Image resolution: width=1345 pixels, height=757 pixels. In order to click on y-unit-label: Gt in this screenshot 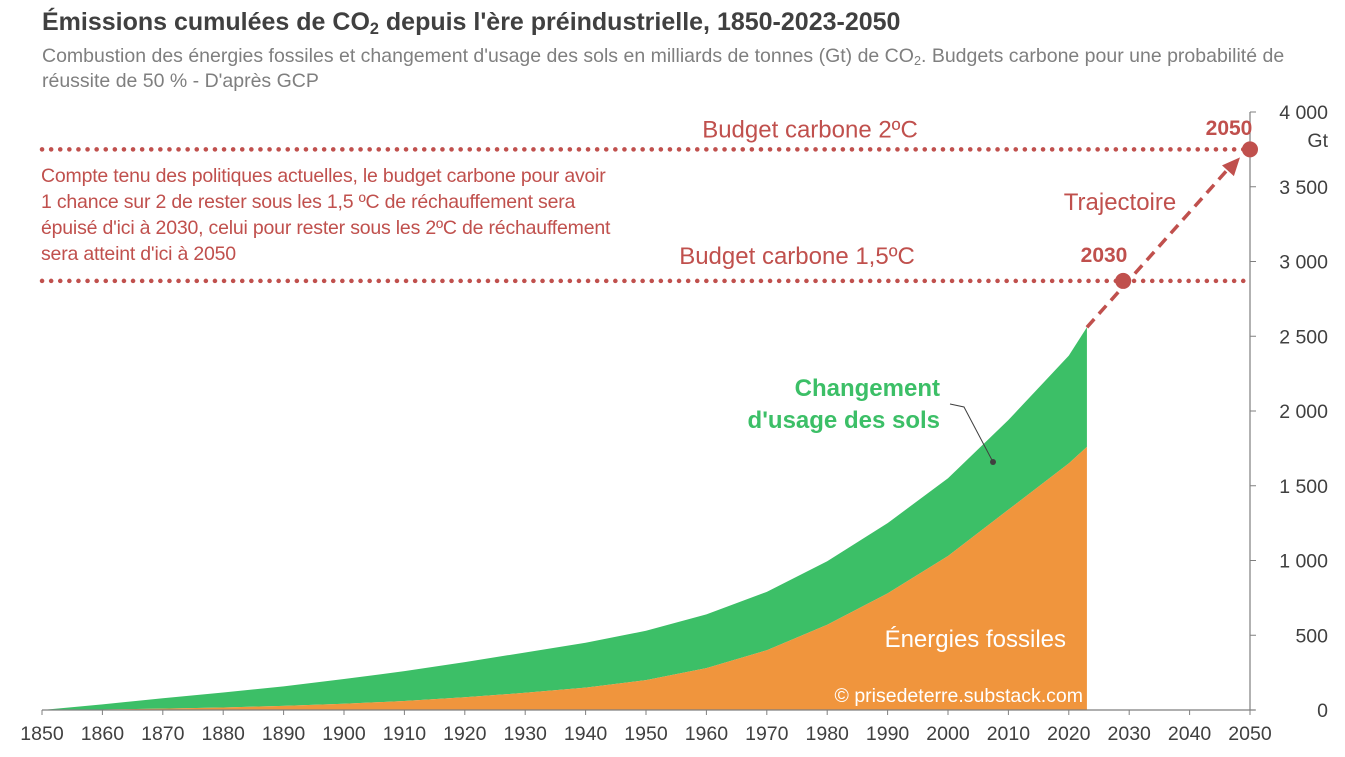, I will do `click(1317, 141)`.